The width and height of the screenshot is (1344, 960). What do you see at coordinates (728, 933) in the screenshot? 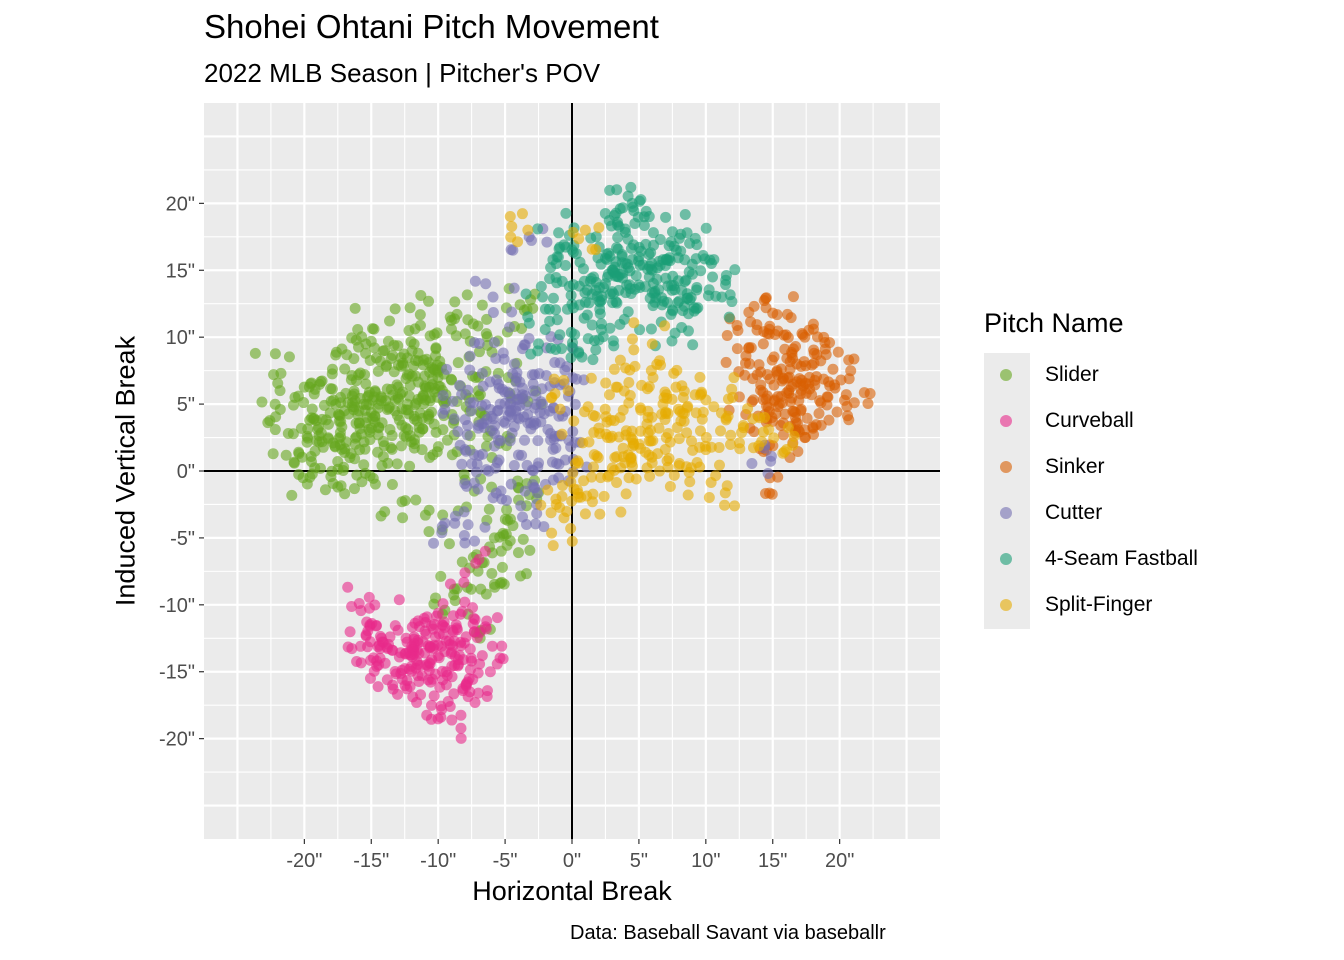
I see `chart-caption: Data: Baseball Savant via baseballr` at bounding box center [728, 933].